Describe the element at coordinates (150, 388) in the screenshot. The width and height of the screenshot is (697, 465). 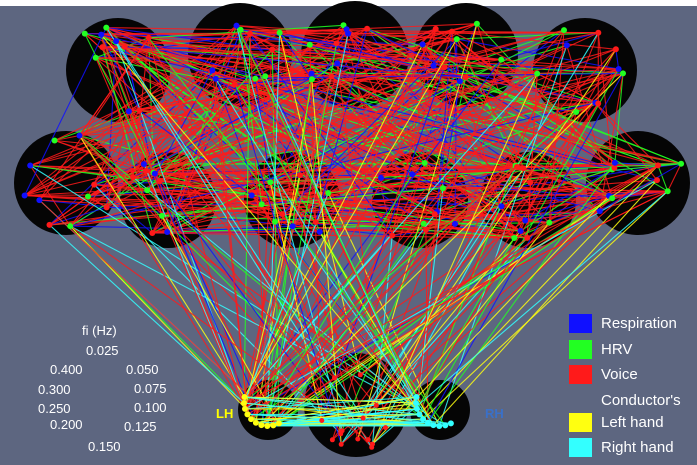
I see `freq-value: 0.075` at that location.